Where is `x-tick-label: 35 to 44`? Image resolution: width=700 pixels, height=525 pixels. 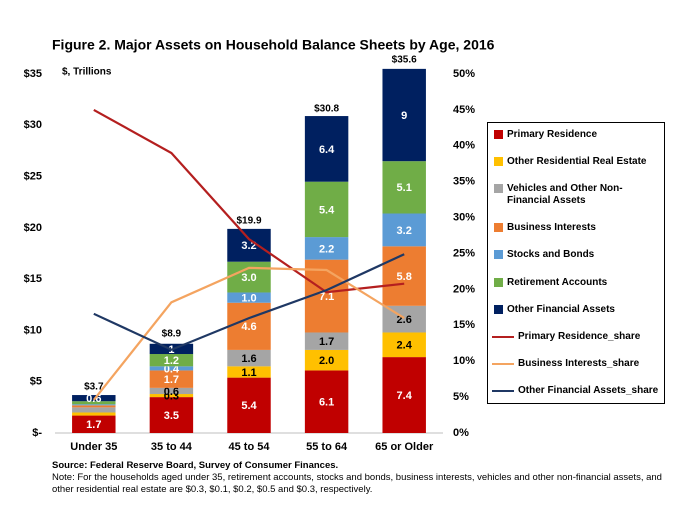
x-tick-label: 35 to 44 is located at coordinates (172, 447).